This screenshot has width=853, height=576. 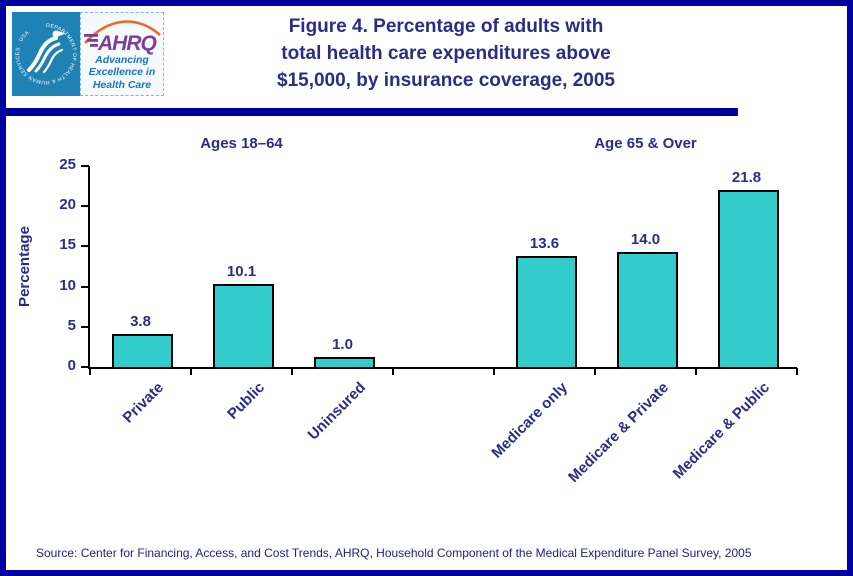 I want to click on svg-text: AHRQ, so click(x=126, y=43).